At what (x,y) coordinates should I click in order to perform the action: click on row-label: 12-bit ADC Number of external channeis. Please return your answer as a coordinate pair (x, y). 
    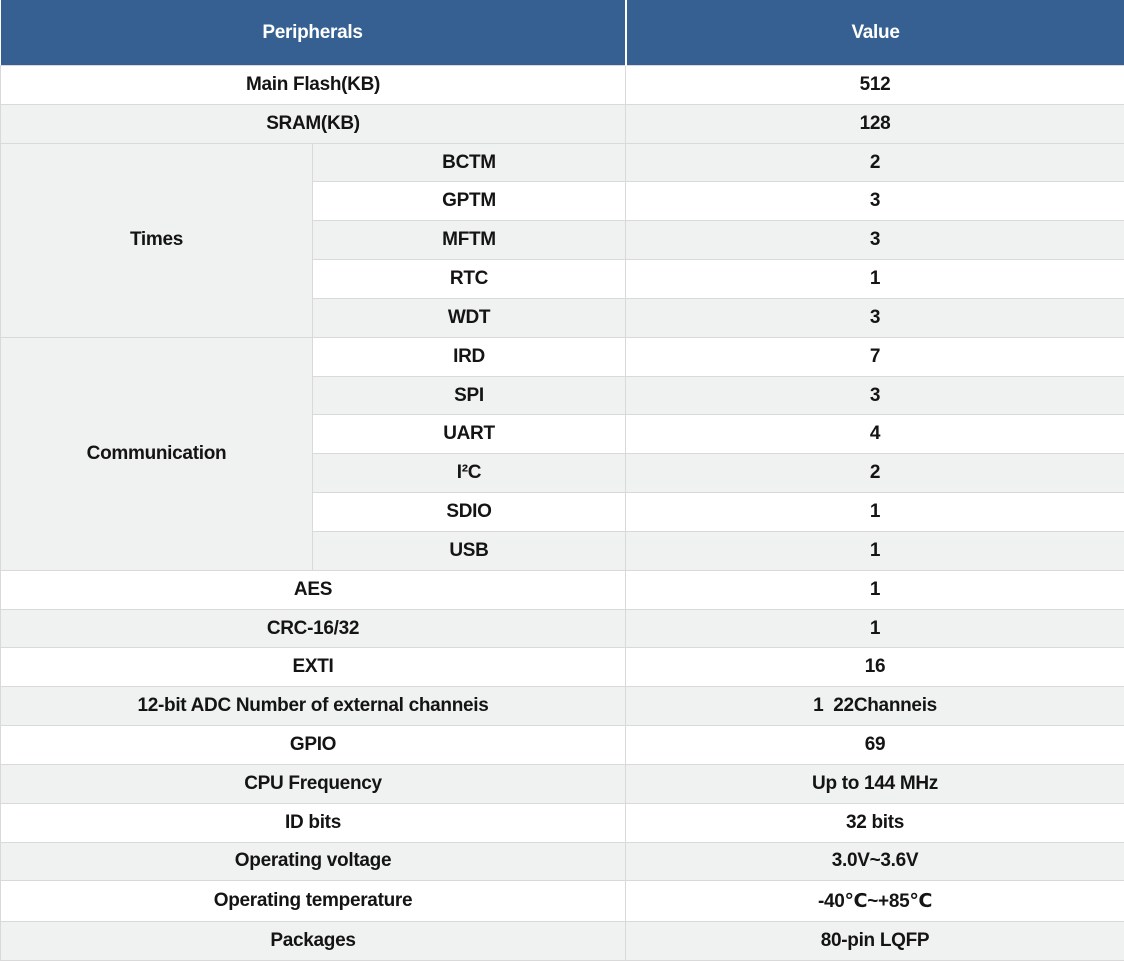
    Looking at the image, I should click on (313, 706).